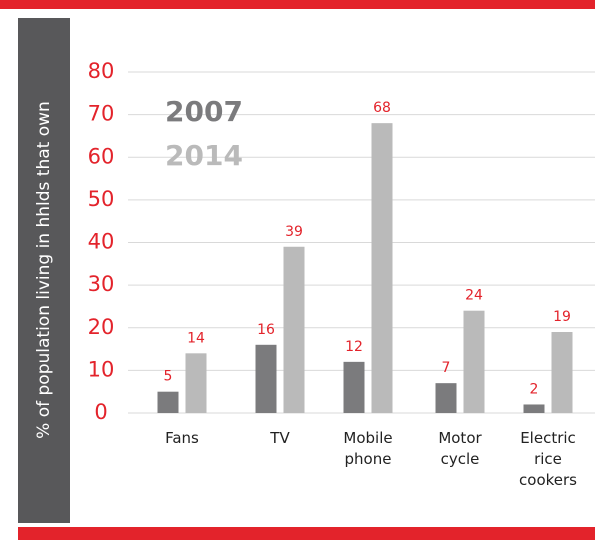  Describe the element at coordinates (368, 448) in the screenshot. I see `x-tick-label: Mobile phone` at that location.